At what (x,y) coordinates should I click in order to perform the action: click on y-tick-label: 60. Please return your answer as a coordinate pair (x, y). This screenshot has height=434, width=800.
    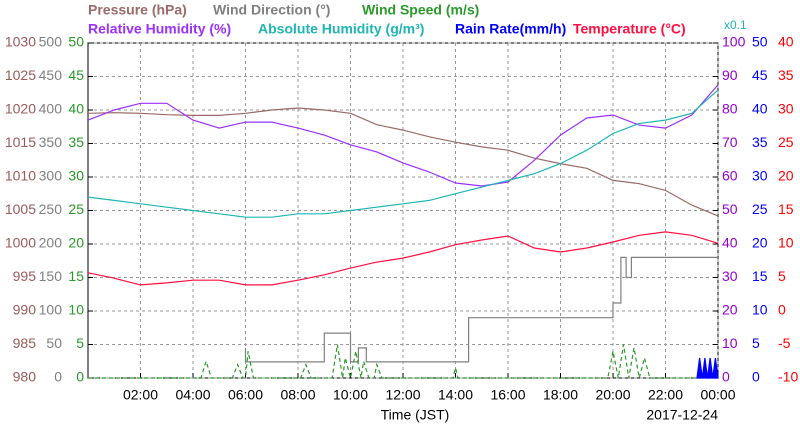
    Looking at the image, I should click on (730, 176).